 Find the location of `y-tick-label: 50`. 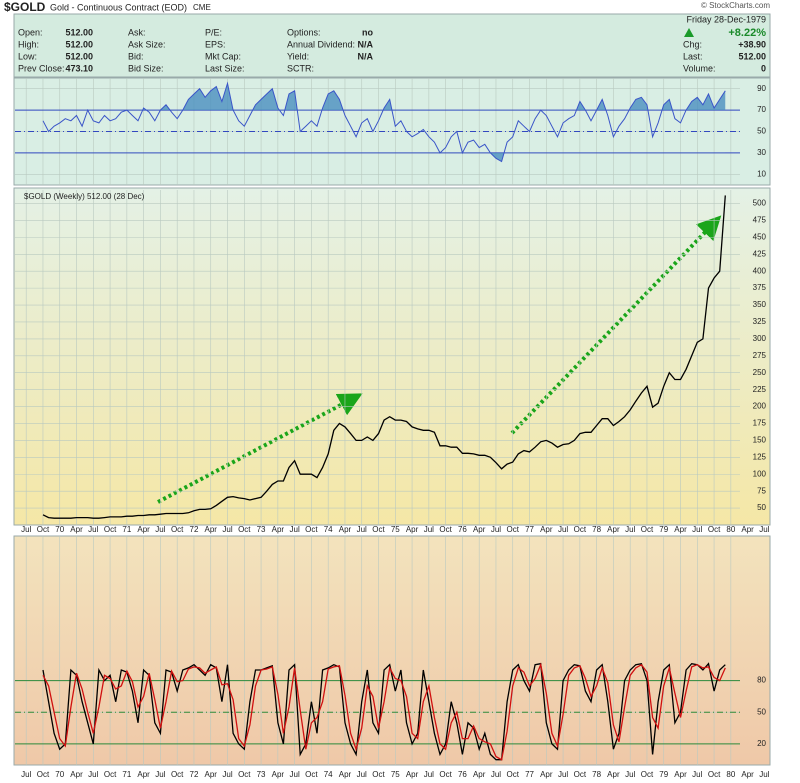

y-tick-label: 50 is located at coordinates (761, 711).